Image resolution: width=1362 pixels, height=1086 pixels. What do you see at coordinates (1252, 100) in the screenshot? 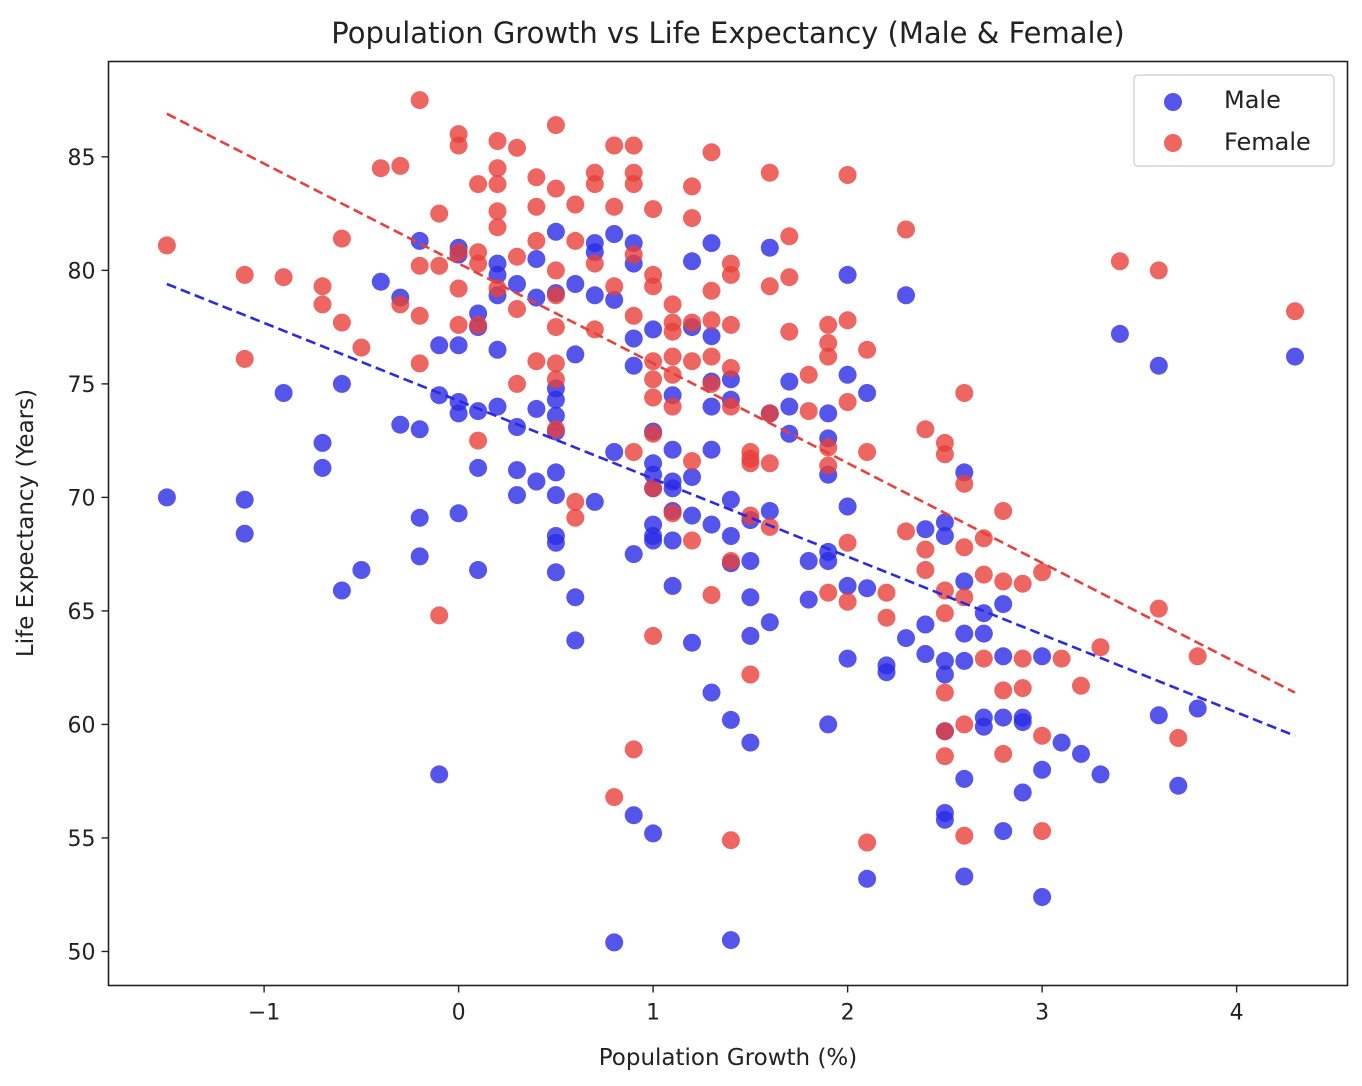
I see `legend-label-male: Male` at bounding box center [1252, 100].